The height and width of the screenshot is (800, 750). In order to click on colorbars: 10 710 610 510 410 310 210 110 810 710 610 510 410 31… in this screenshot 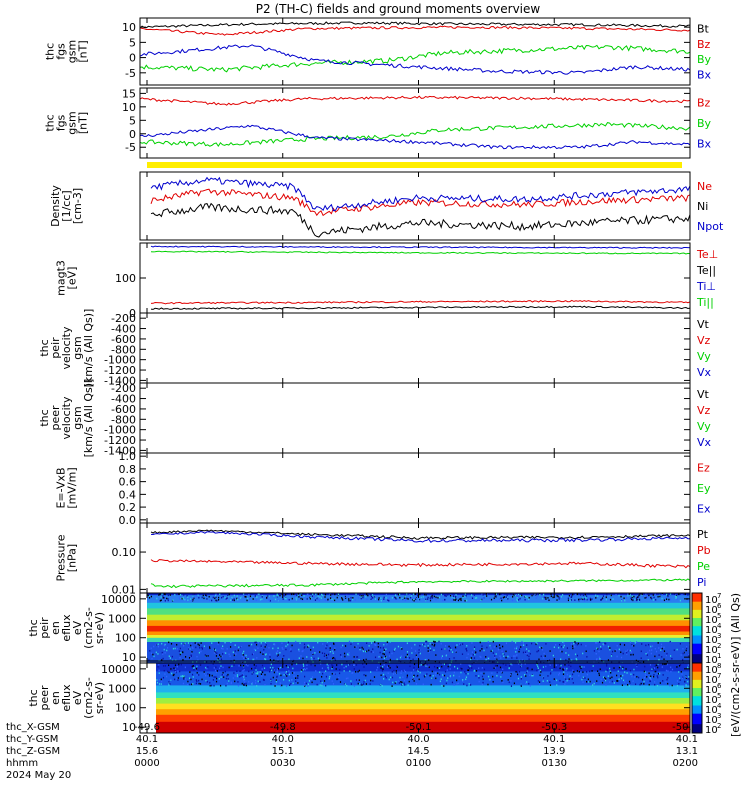, I will do `click(716, 664)`.